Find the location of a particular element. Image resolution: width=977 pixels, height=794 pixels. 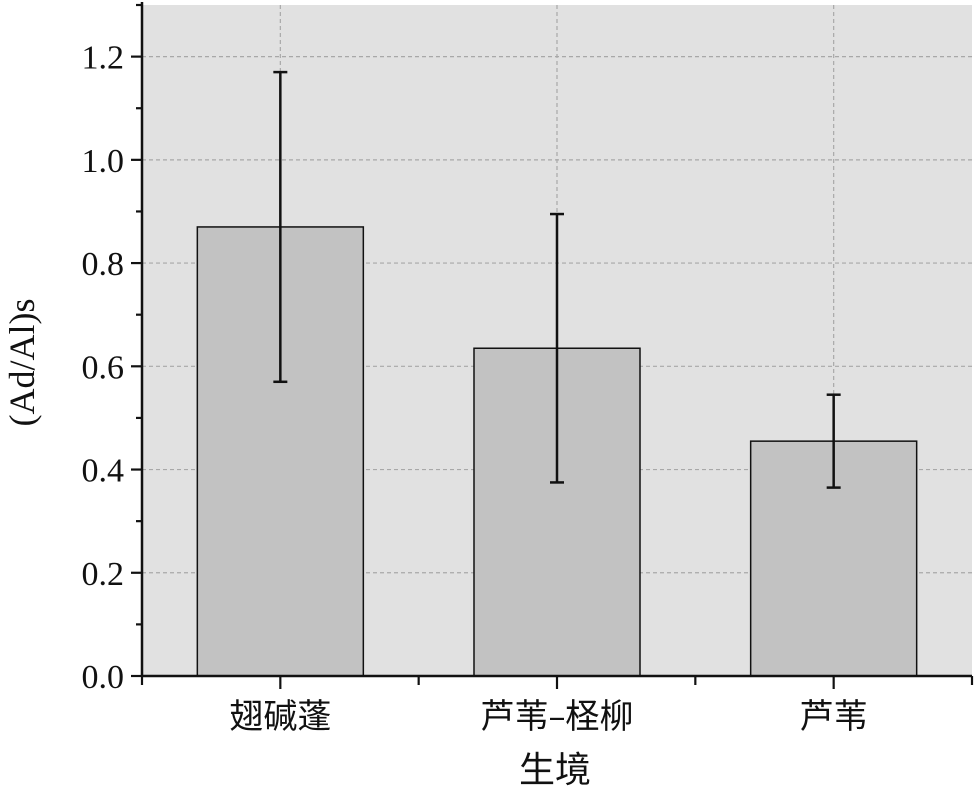

x-tick-labels: 翅碱蓬 芦苇–柽柳 芦苇 is located at coordinates (548, 717).